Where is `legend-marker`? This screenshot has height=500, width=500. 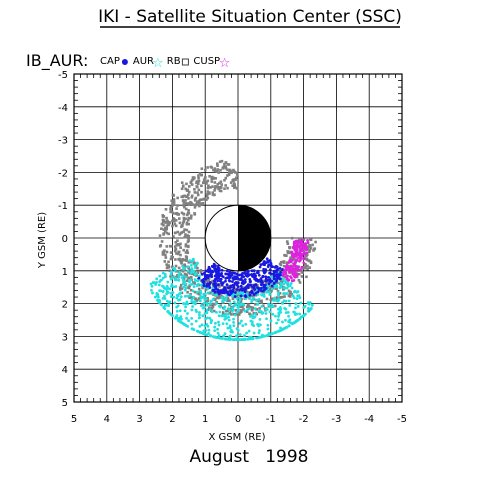
legend-marker is located at coordinates (185, 62).